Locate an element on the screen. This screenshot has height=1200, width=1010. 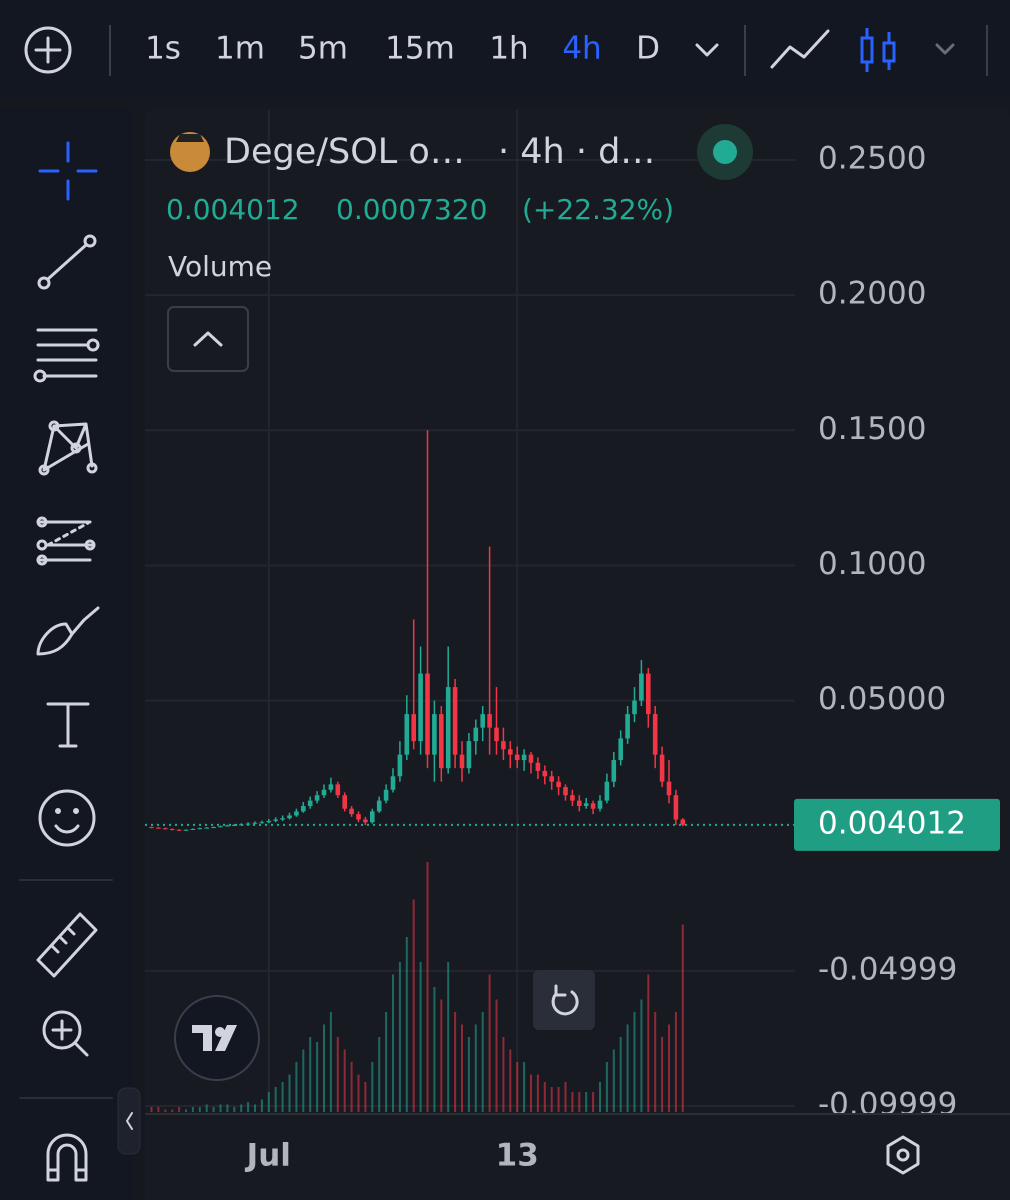
collapse-legend-button is located at coordinates (208, 339).